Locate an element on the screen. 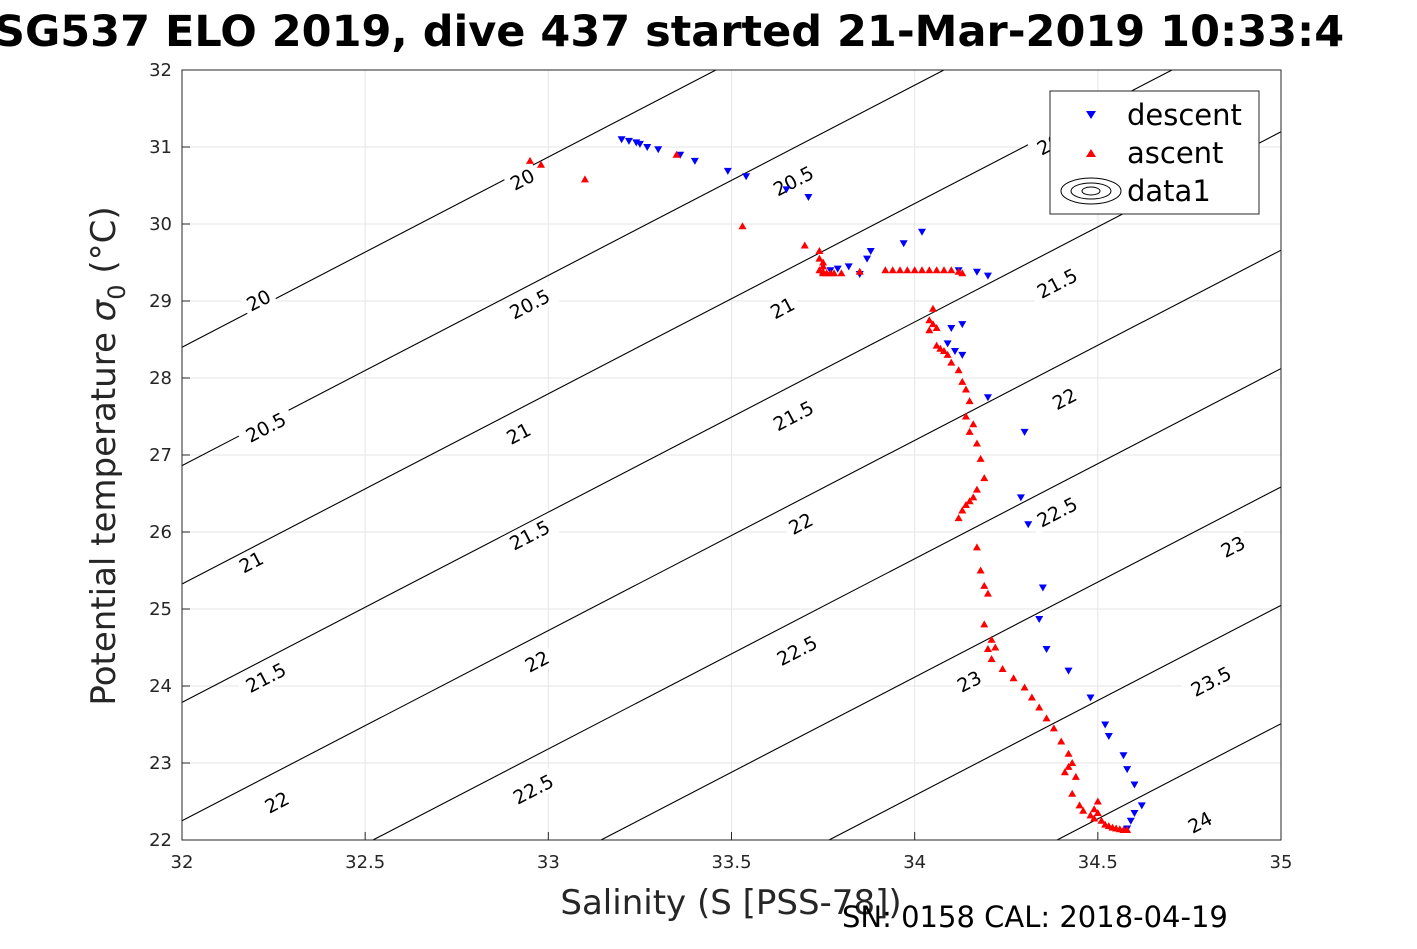  legend-descent-marker is located at coordinates (1091, 115).